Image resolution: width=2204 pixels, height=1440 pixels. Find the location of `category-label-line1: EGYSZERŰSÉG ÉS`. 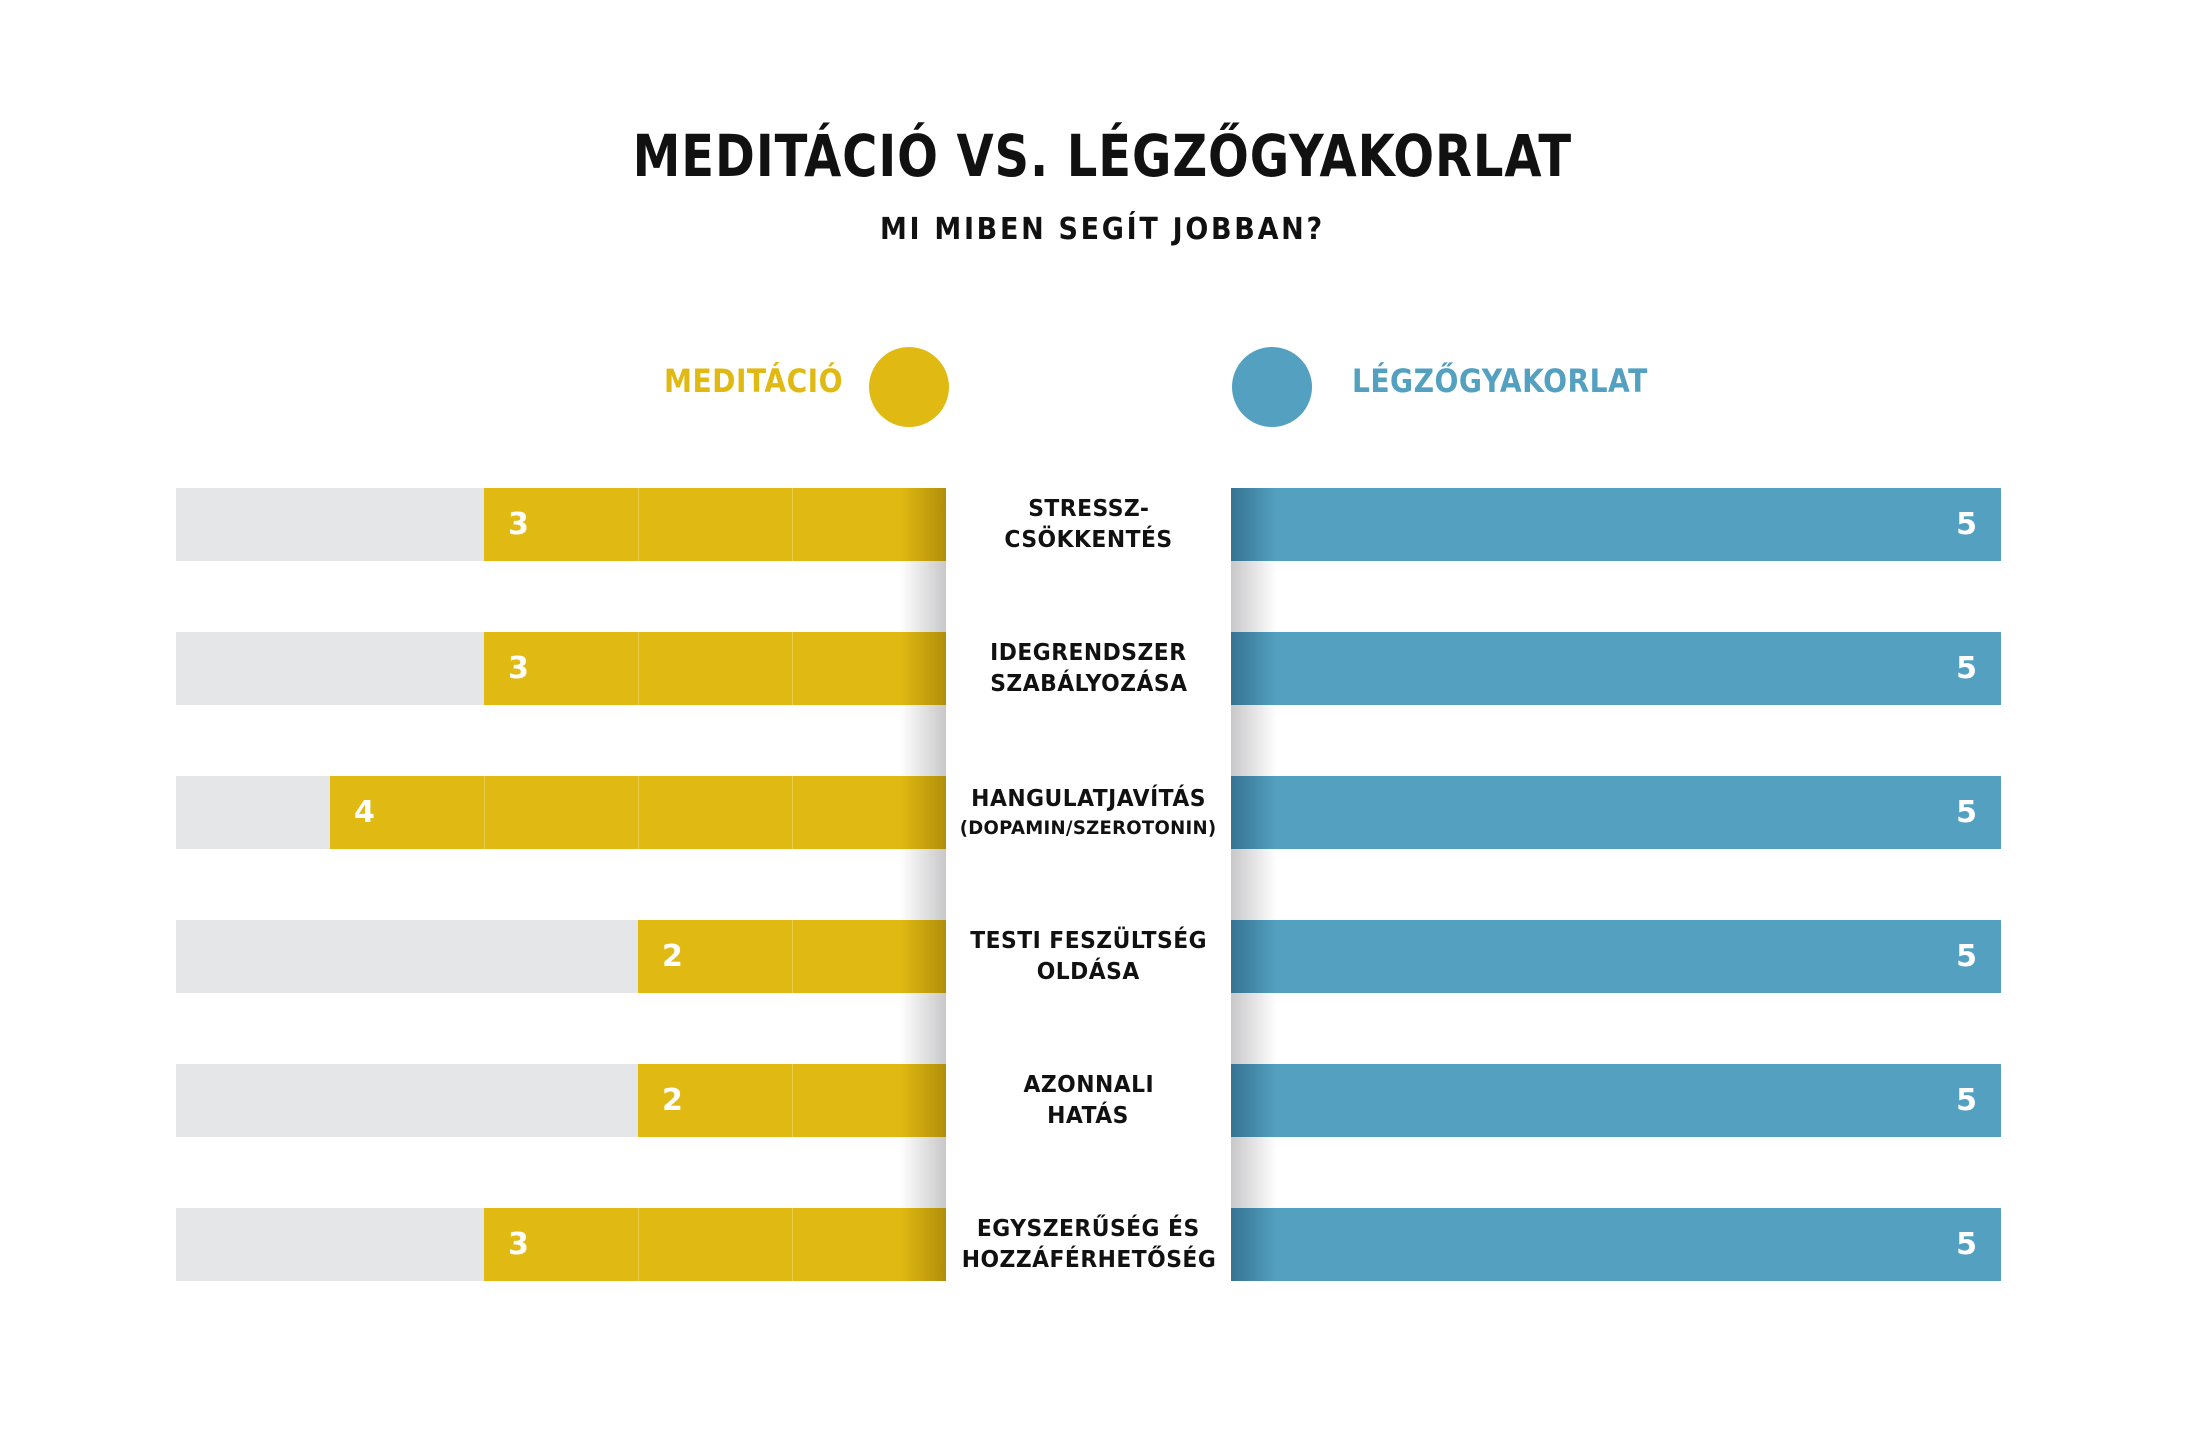

category-label-line1: EGYSZERŰSÉG ÉS is located at coordinates (1088, 1228).